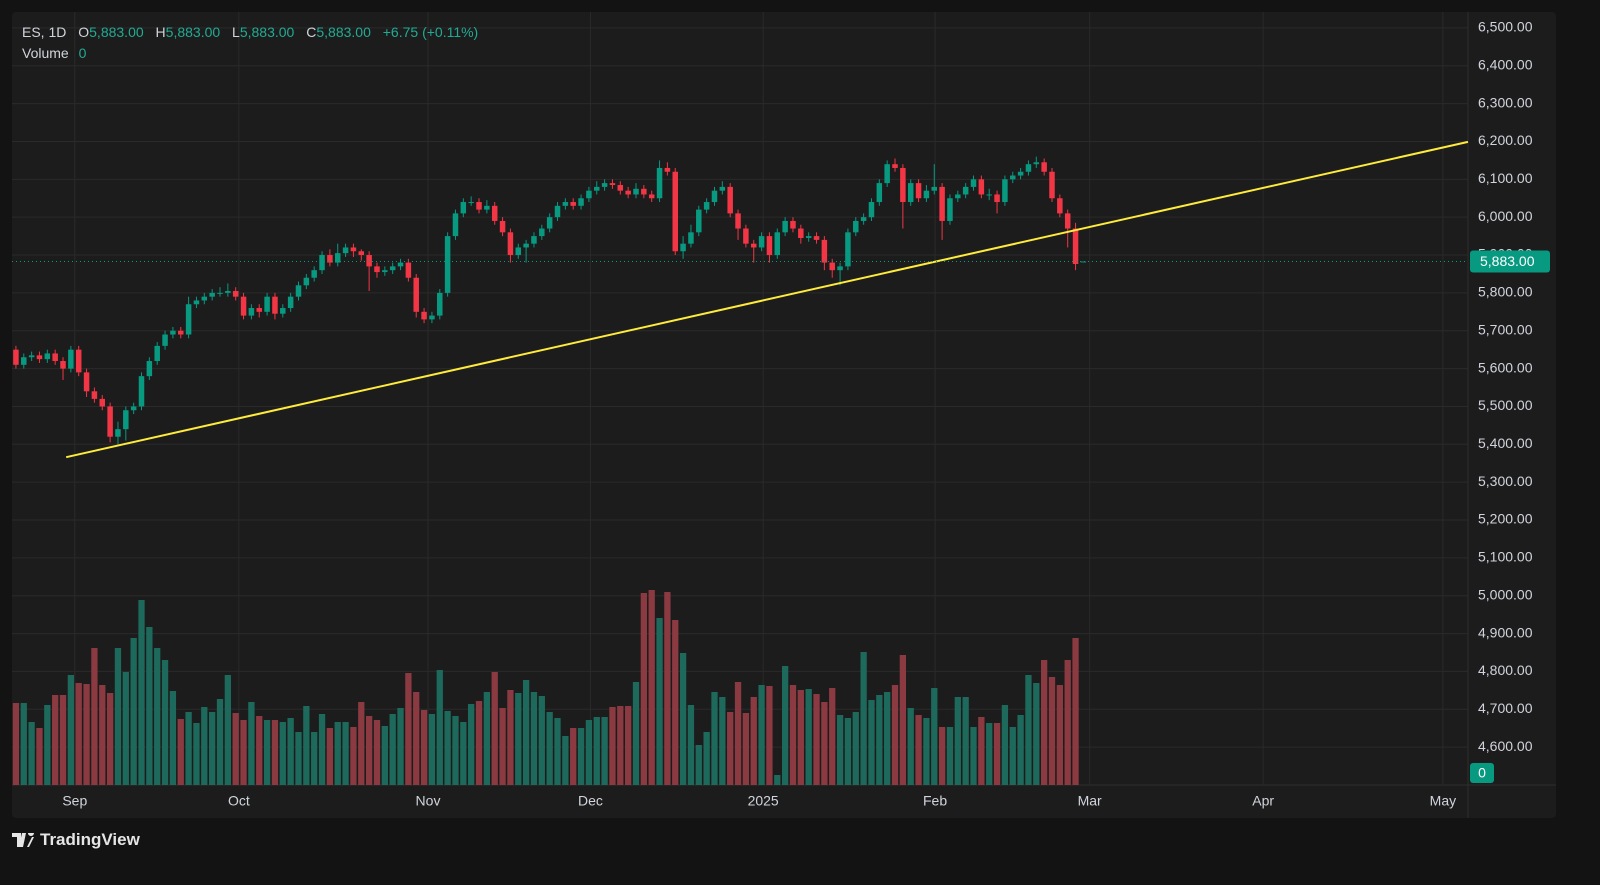 This screenshot has width=1600, height=885. What do you see at coordinates (763, 801) in the screenshot?
I see `x-tick-label: 2025` at bounding box center [763, 801].